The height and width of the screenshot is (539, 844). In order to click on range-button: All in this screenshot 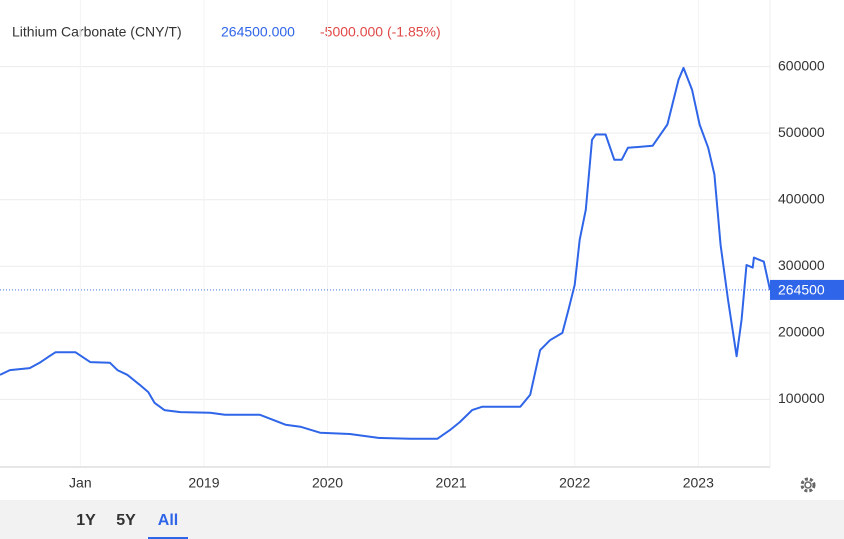, I will do `click(168, 524)`.